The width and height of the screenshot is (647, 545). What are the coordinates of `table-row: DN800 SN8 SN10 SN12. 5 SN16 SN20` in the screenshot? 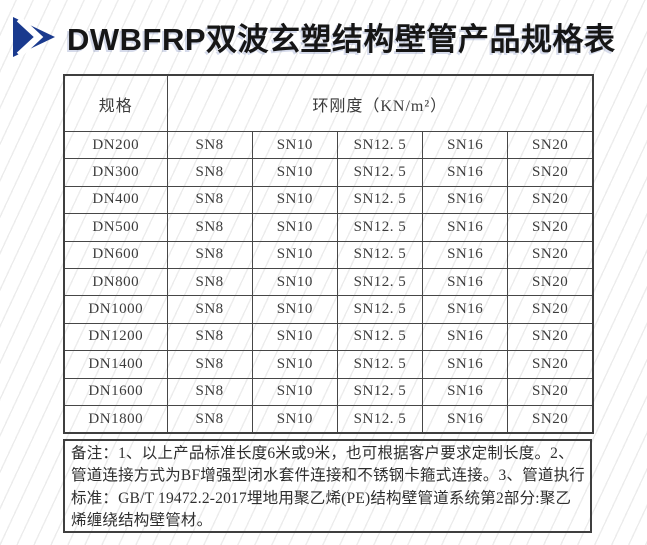 It's located at (328, 282).